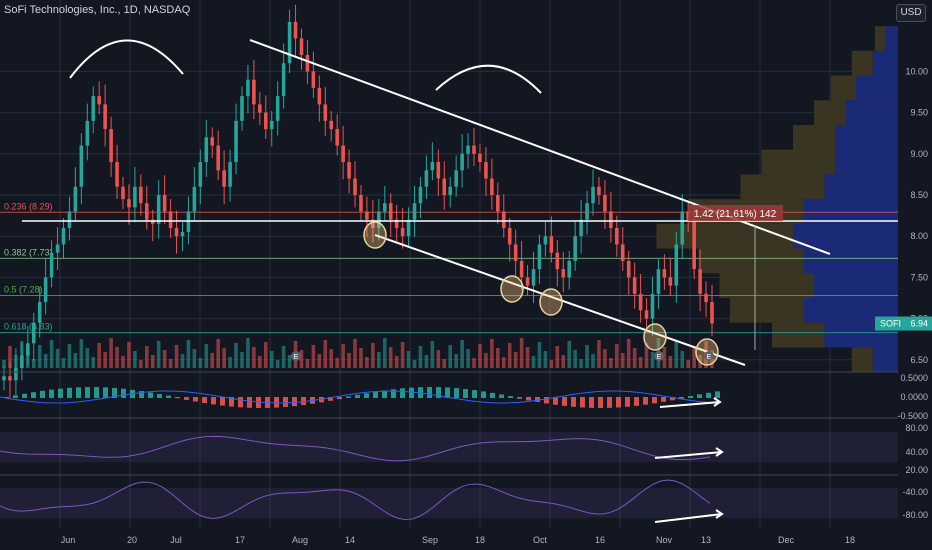 The width and height of the screenshot is (932, 550). Describe the element at coordinates (688, 455) in the screenshot. I see `divergence-arrow` at that location.